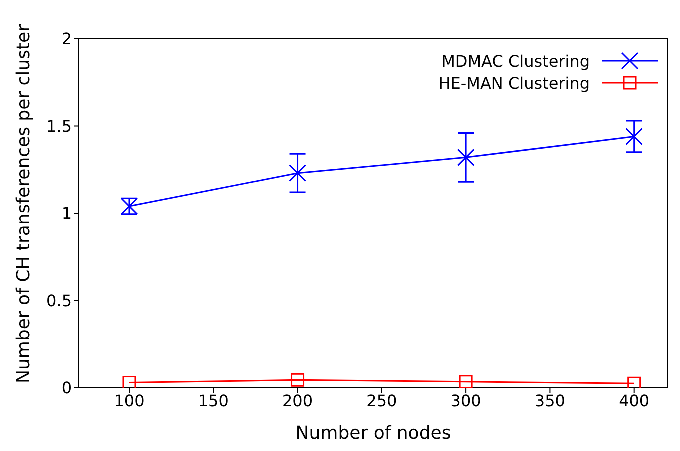 The width and height of the screenshot is (680, 451). Describe the element at coordinates (129, 400) in the screenshot. I see `x-tick-label: 100` at that location.